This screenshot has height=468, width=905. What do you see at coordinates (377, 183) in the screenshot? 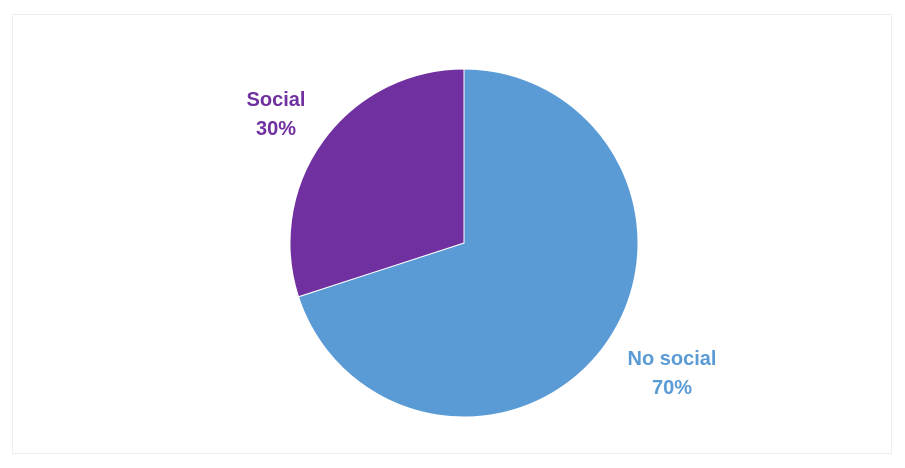
I see `pie-slice-social` at bounding box center [377, 183].